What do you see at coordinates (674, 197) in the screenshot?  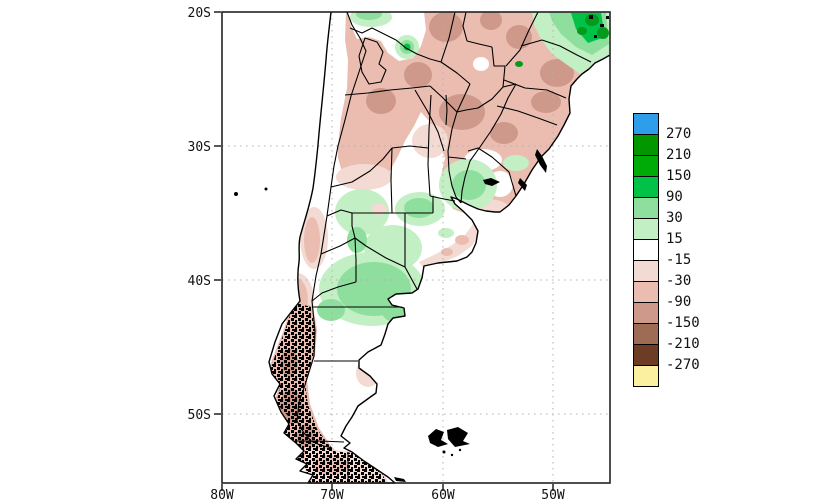 I see `legend-label: 90` at bounding box center [674, 197].